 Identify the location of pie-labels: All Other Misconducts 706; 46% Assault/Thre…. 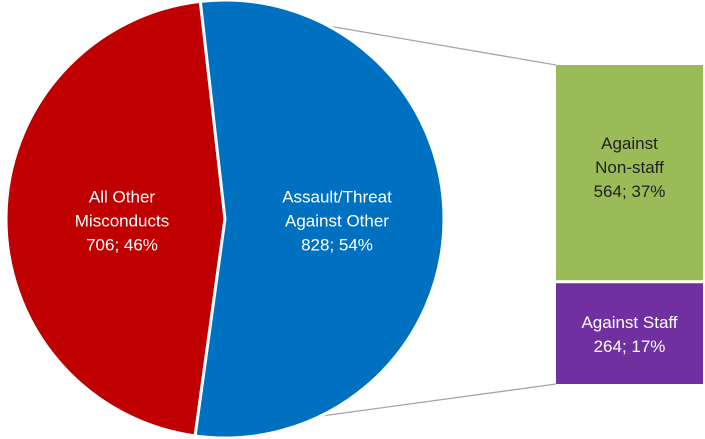
(233, 220).